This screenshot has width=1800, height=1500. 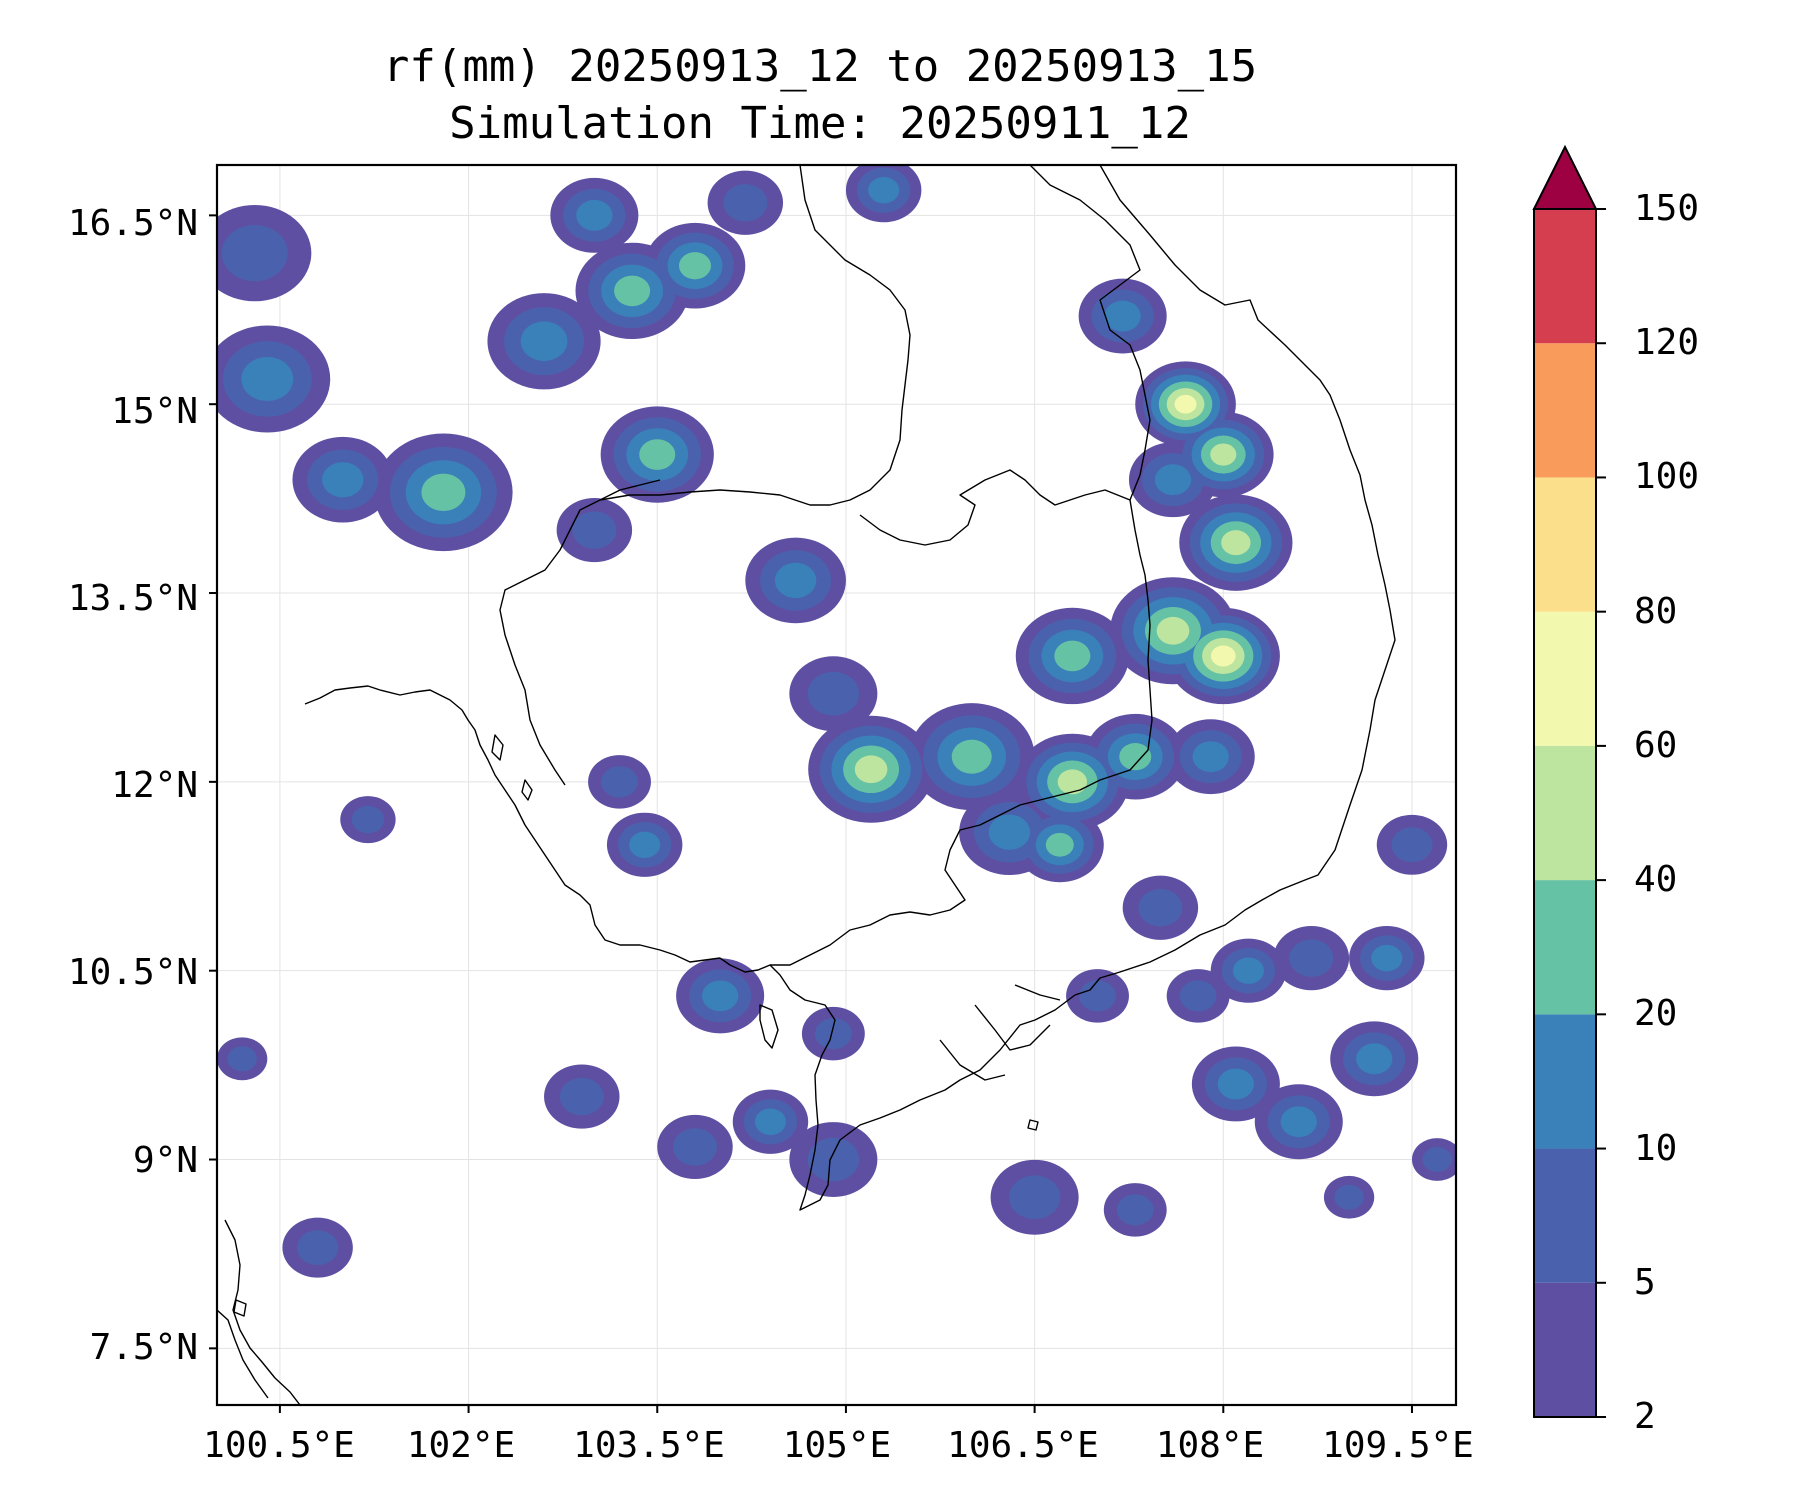 I want to click on colorbar-frame, so click(x=1565, y=813).